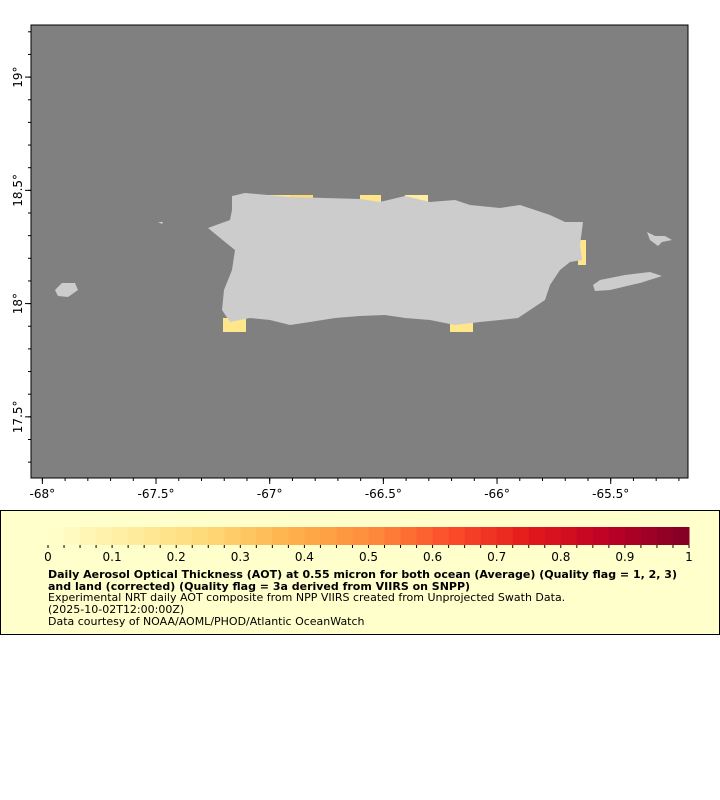 This screenshot has width=720, height=800. I want to click on colorbar-tick-label: 0.5, so click(368, 557).